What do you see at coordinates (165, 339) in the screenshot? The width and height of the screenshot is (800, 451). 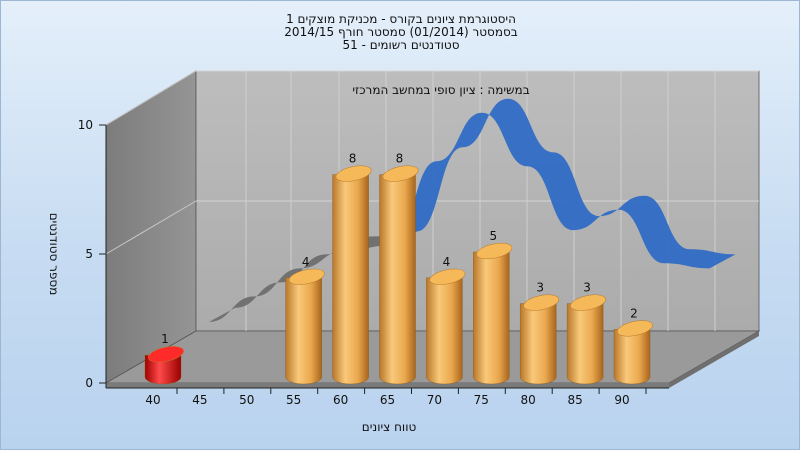 I see `bar-value-label: 1` at bounding box center [165, 339].